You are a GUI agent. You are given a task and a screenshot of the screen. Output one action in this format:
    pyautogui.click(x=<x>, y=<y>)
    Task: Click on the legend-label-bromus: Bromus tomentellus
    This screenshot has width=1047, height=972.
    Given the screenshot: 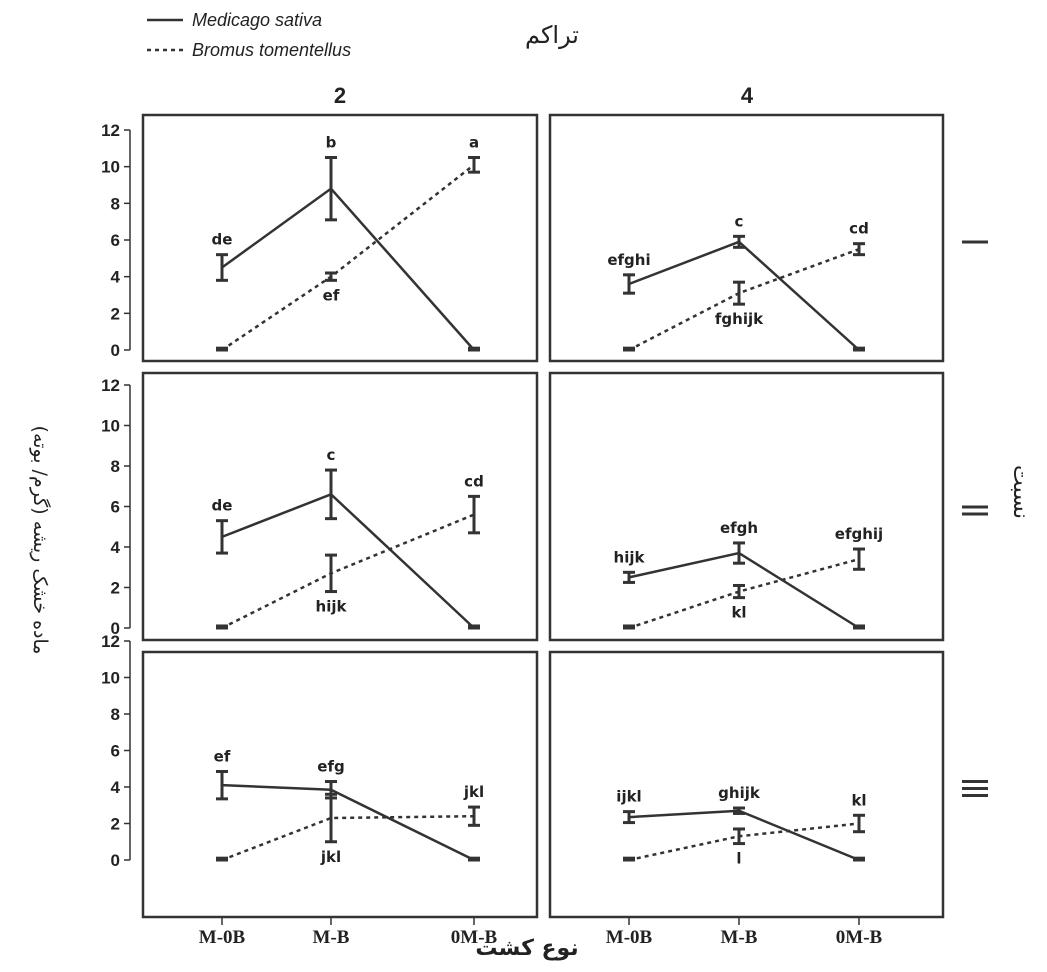 What is the action you would take?
    pyautogui.click(x=271, y=50)
    